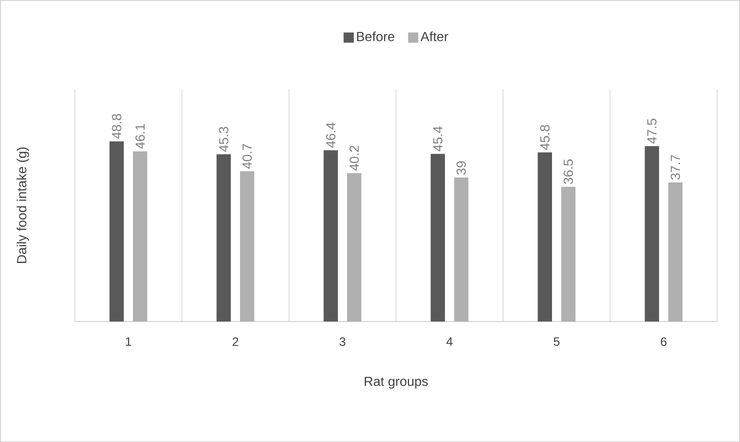 The width and height of the screenshot is (740, 442). Describe the element at coordinates (545, 137) in the screenshot. I see `data-label: 45.8` at that location.